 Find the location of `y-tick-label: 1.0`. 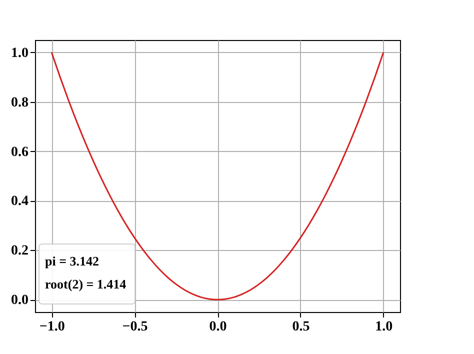

y-tick-label: 1.0 is located at coordinates (19, 53).